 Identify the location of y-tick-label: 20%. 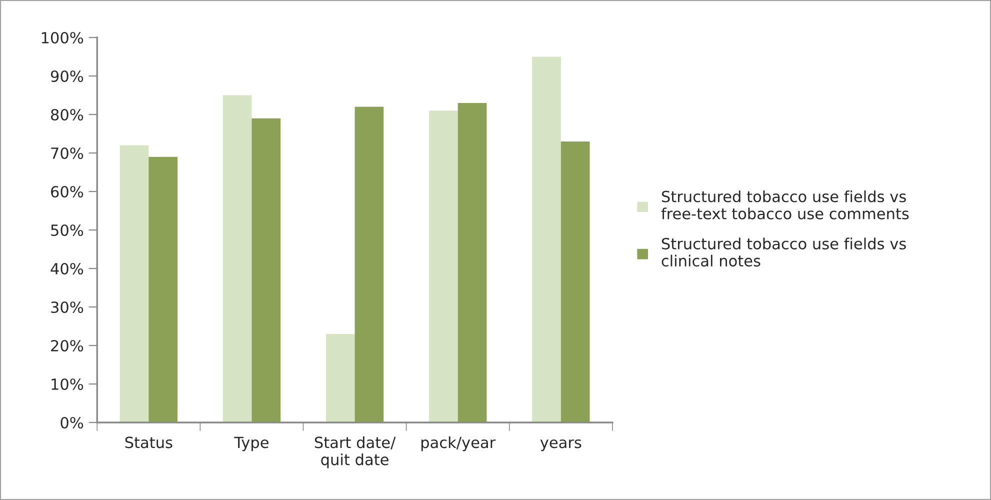
(67, 346).